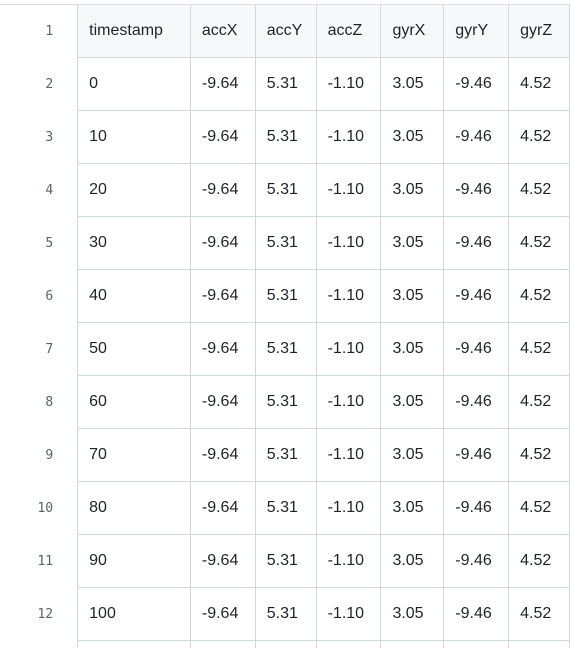 The width and height of the screenshot is (570, 648). I want to click on line-number: 5, so click(39, 243).